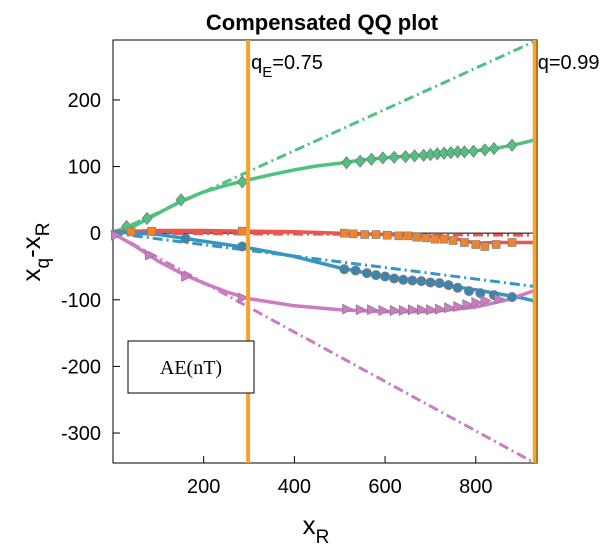  I want to click on chart-title: Compensated QQ plot, so click(322, 22).